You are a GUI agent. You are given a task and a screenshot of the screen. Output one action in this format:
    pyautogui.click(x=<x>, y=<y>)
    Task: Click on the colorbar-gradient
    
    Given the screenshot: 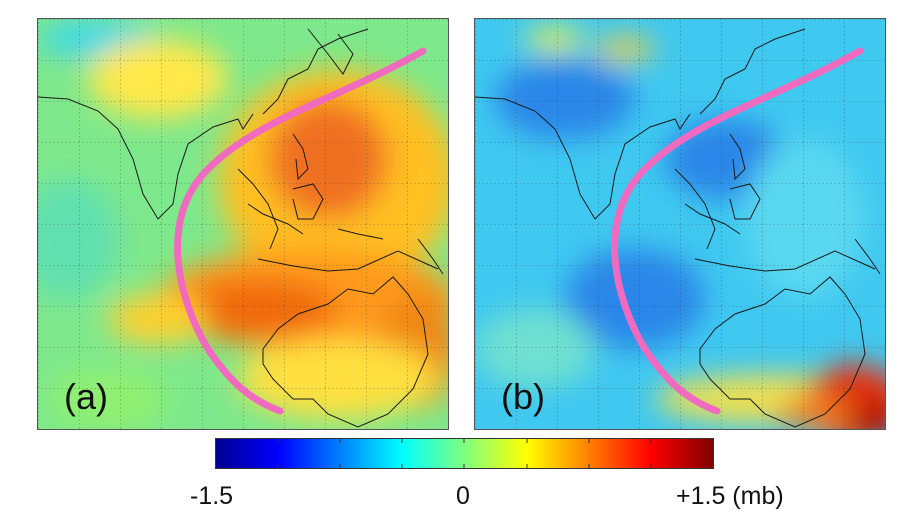 What is the action you would take?
    pyautogui.click(x=464, y=453)
    